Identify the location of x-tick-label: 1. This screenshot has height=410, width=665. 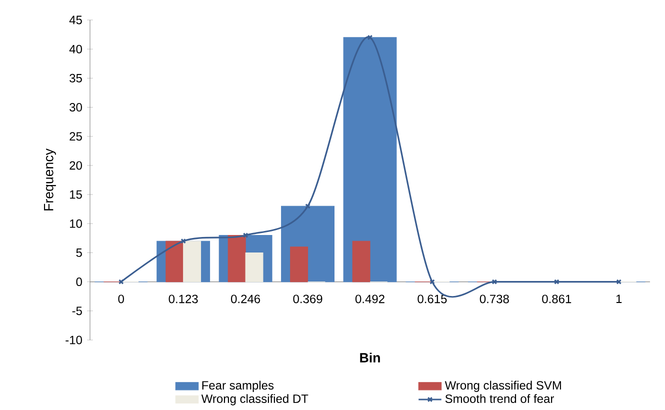
(619, 298).